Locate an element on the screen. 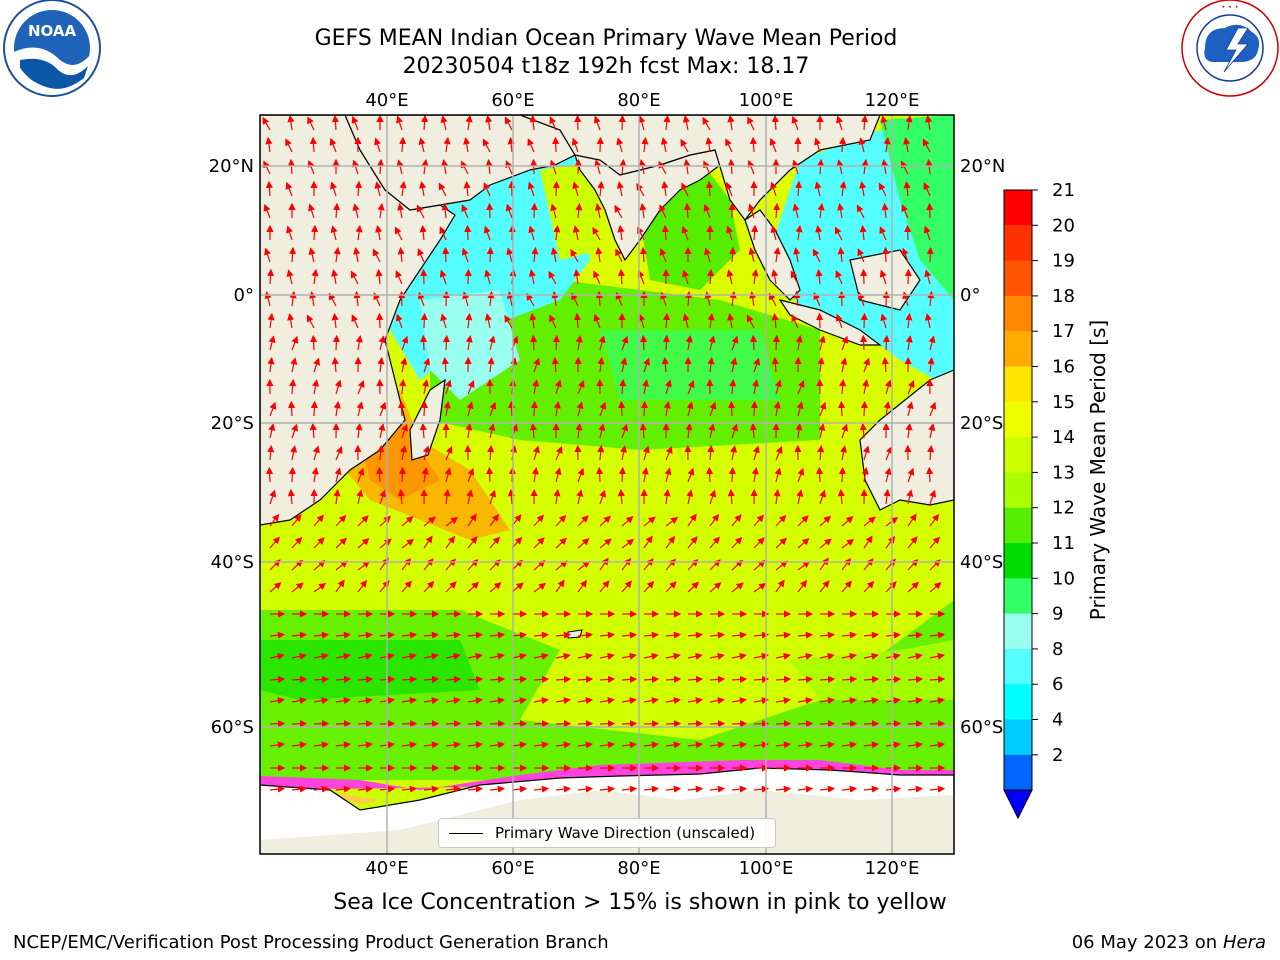 The height and width of the screenshot is (960, 1280). left-lat-tick: 0° is located at coordinates (244, 295).